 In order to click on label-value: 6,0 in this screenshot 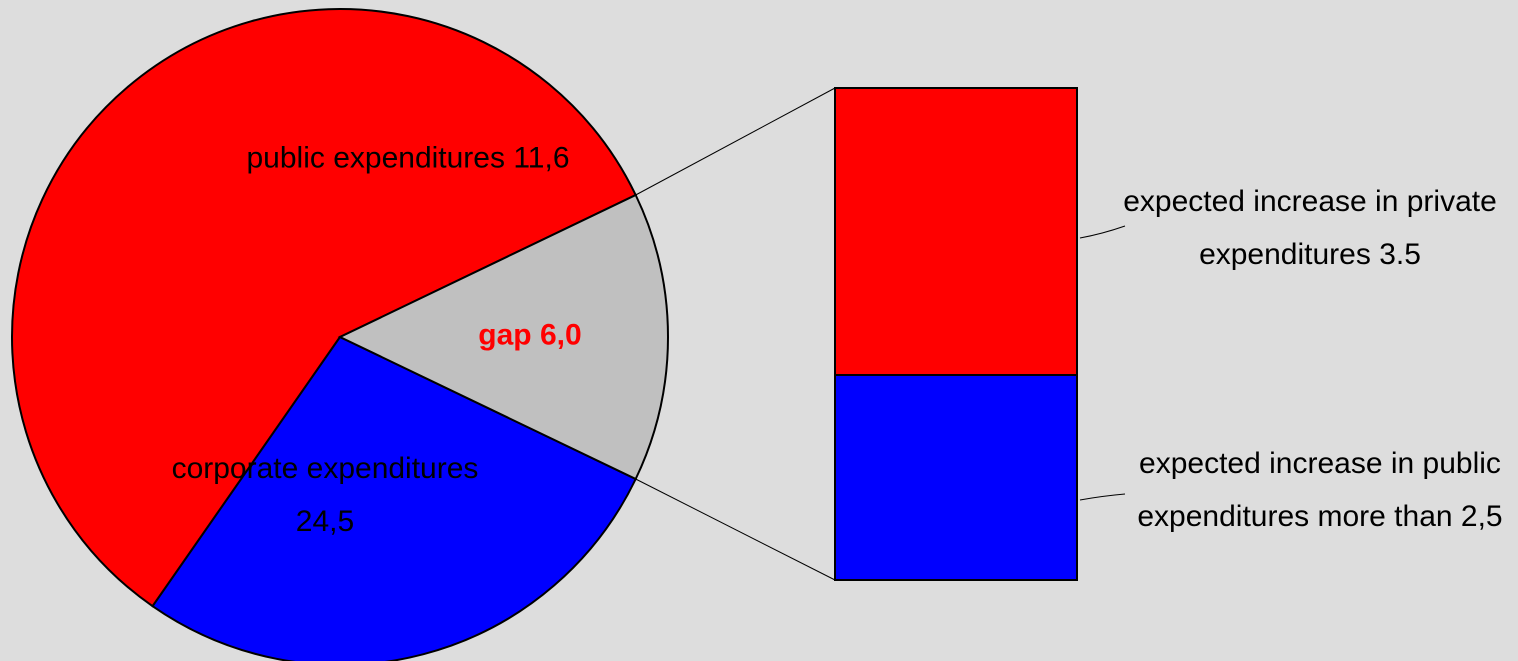, I will do `click(560, 335)`.